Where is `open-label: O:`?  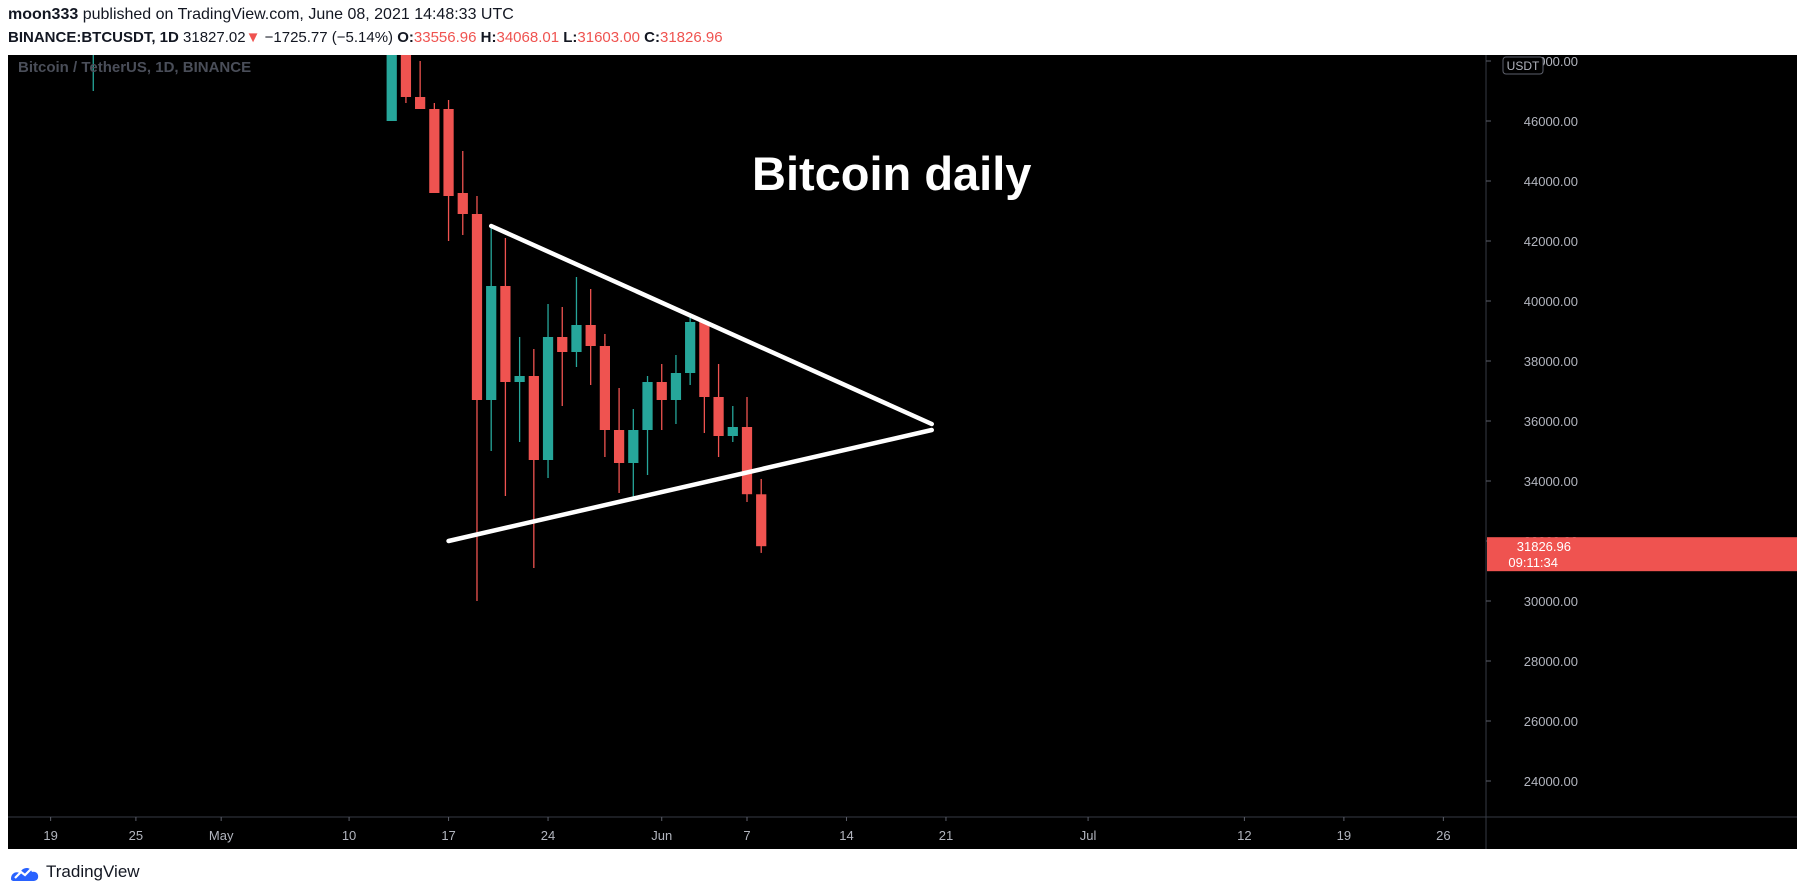
open-label: O: is located at coordinates (405, 37).